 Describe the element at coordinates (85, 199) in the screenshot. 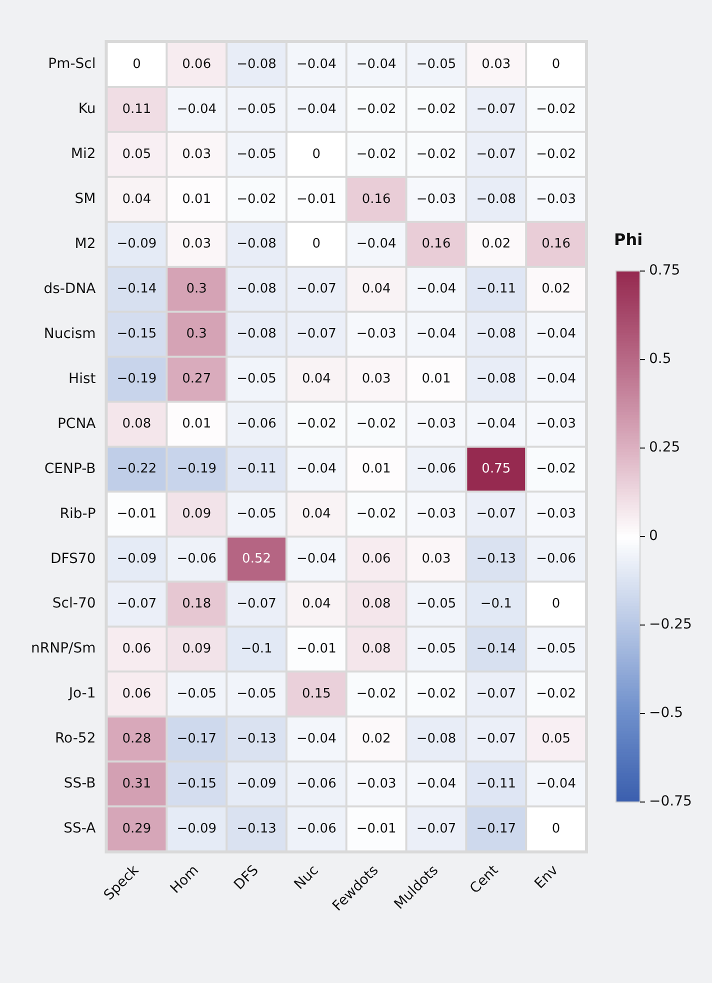

I see `y-tick-label: SM` at that location.